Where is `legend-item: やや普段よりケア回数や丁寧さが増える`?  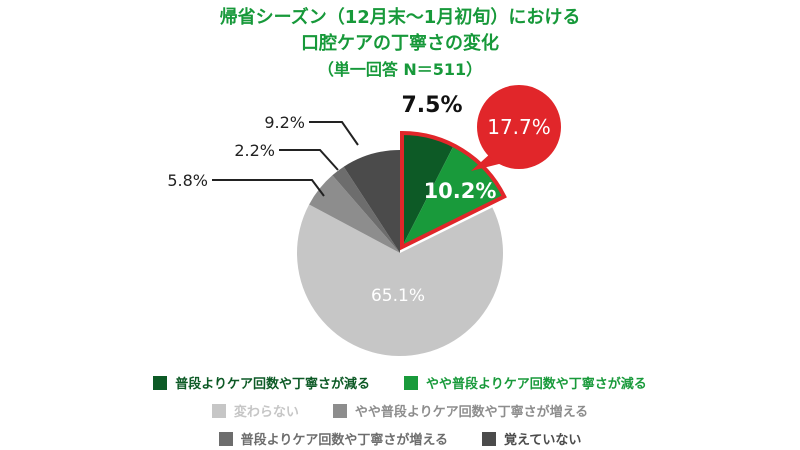 legend-item: やや普段よりケア回数や丁寧さが増える is located at coordinates (460, 410).